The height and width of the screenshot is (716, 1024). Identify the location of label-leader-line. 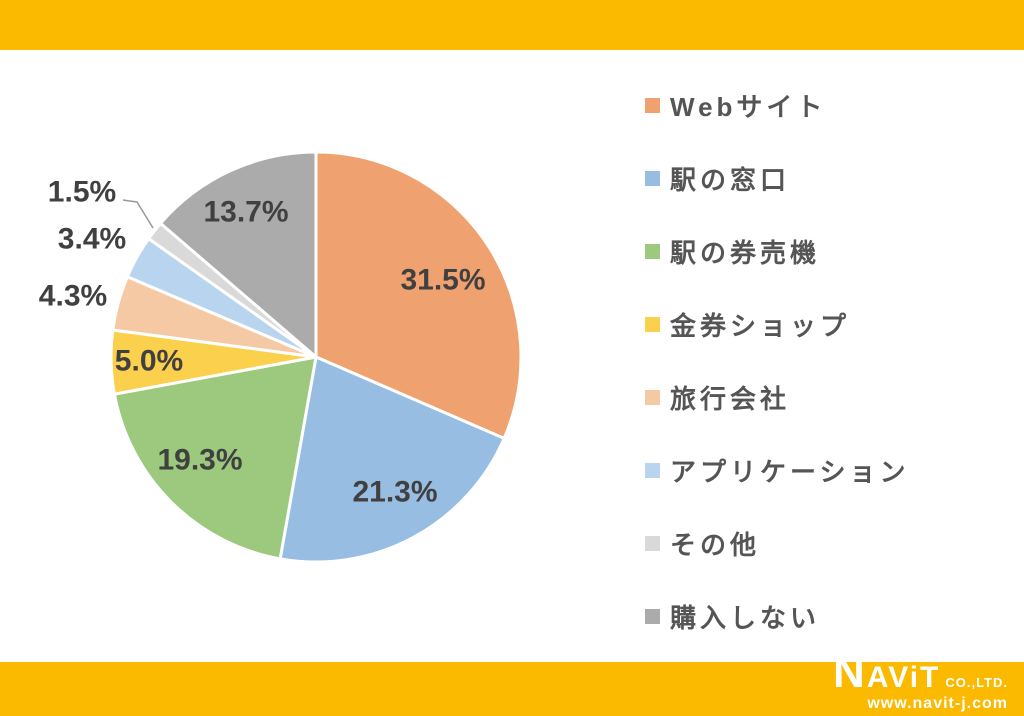
(138, 214).